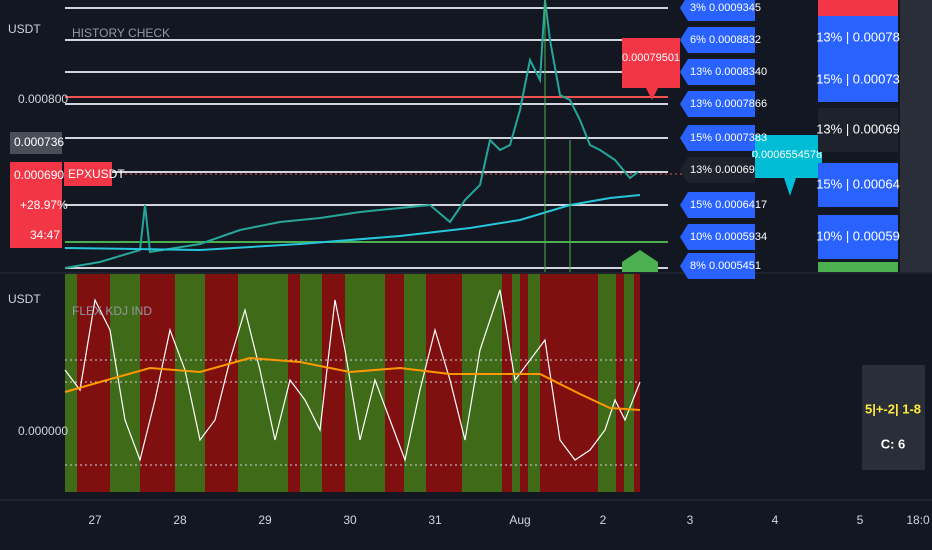  Describe the element at coordinates (352, 412) in the screenshot. I see `kdj-levels` at that location.